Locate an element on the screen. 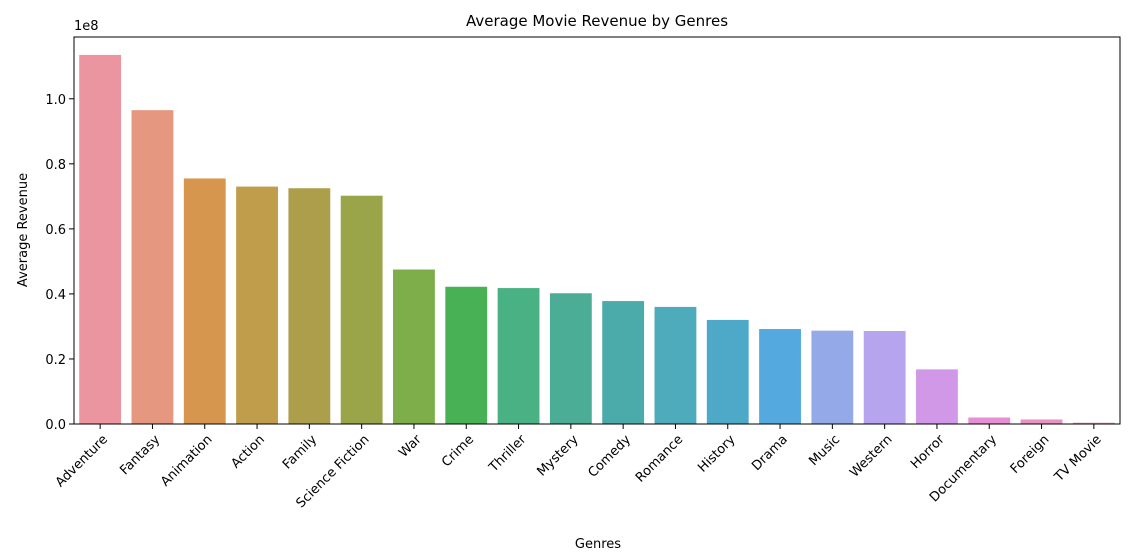 This screenshot has width=1138, height=559. bar-animation is located at coordinates (204, 301).